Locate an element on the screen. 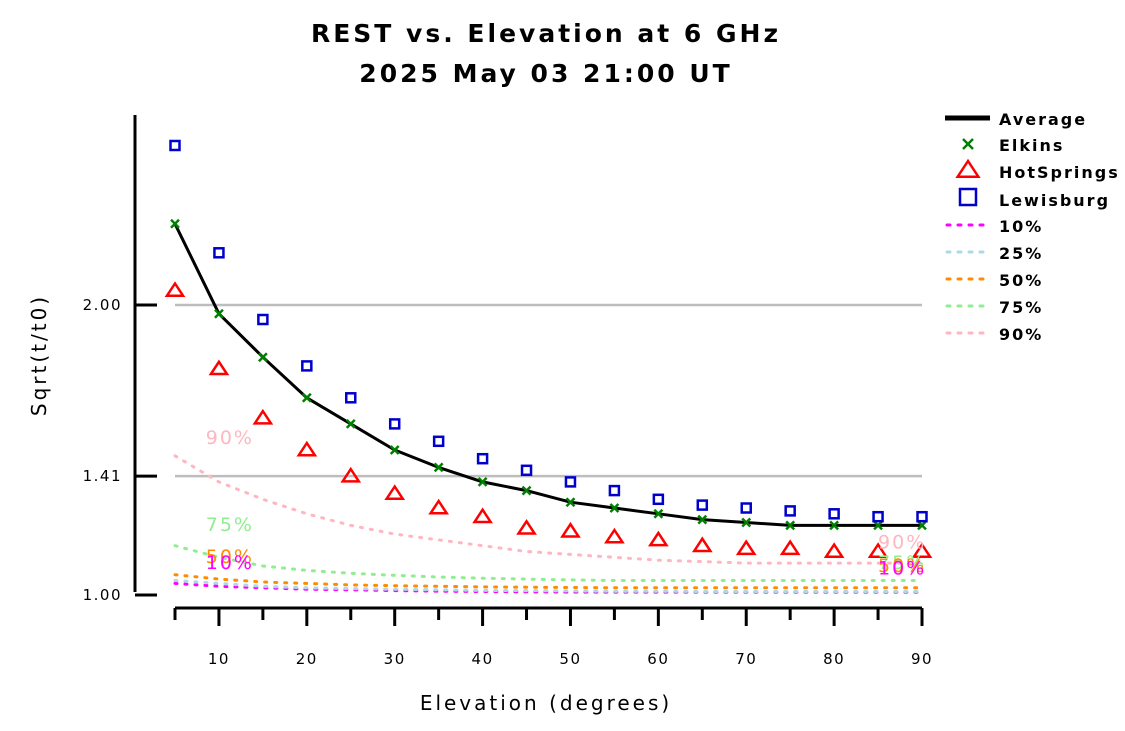  x-tick-label: 70 is located at coordinates (746, 659).